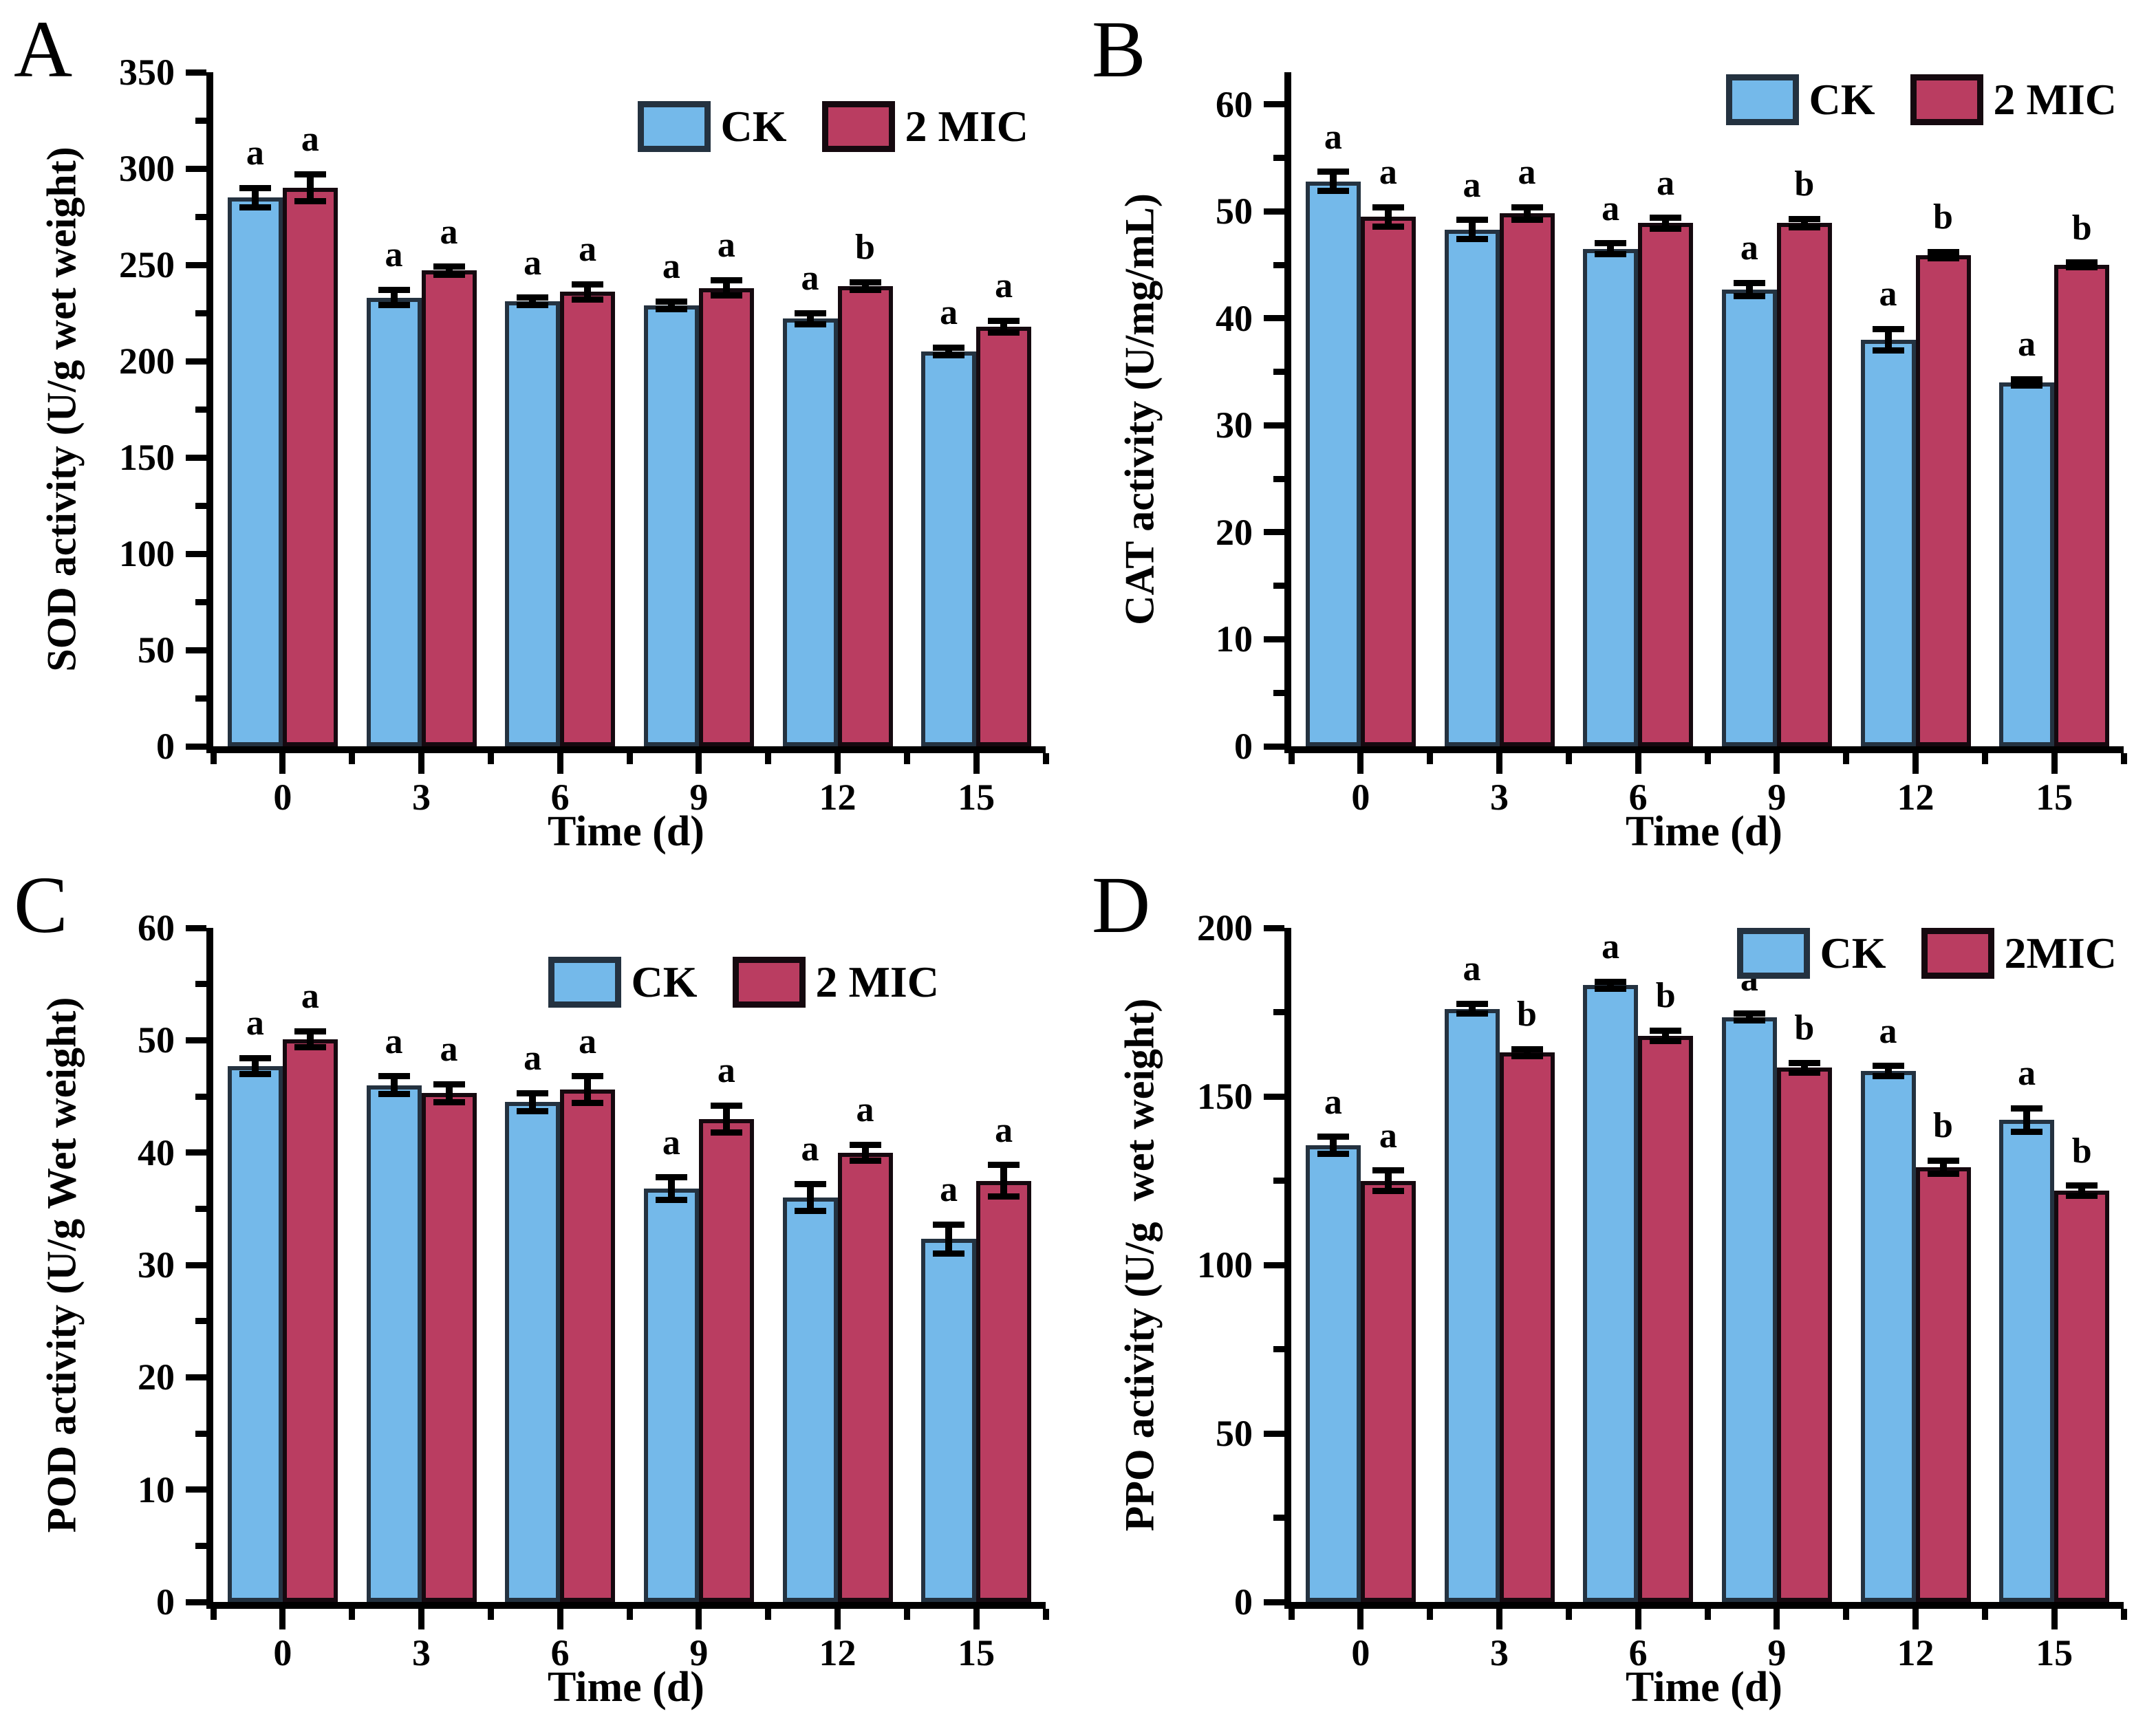 The width and height of the screenshot is (2156, 1712). Describe the element at coordinates (769, 982) in the screenshot. I see `legend-swatch-2mic` at that location.